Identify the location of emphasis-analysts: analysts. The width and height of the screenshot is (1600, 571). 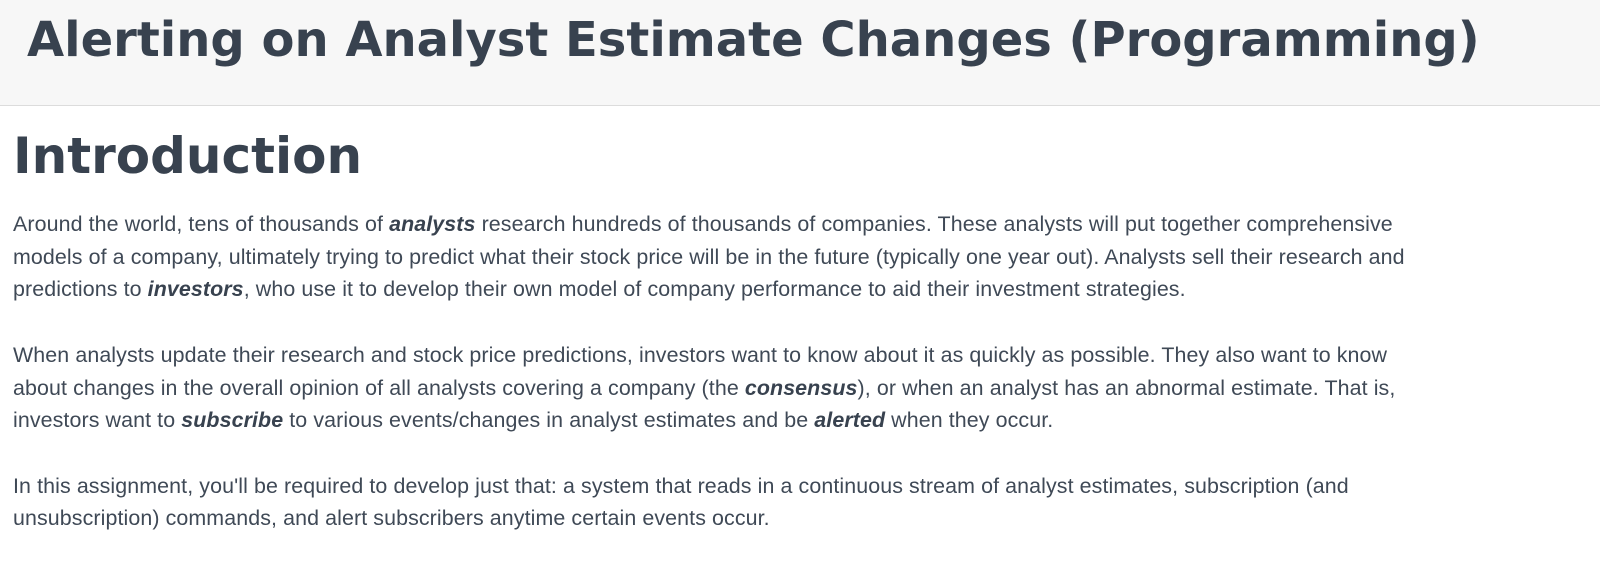
(432, 224).